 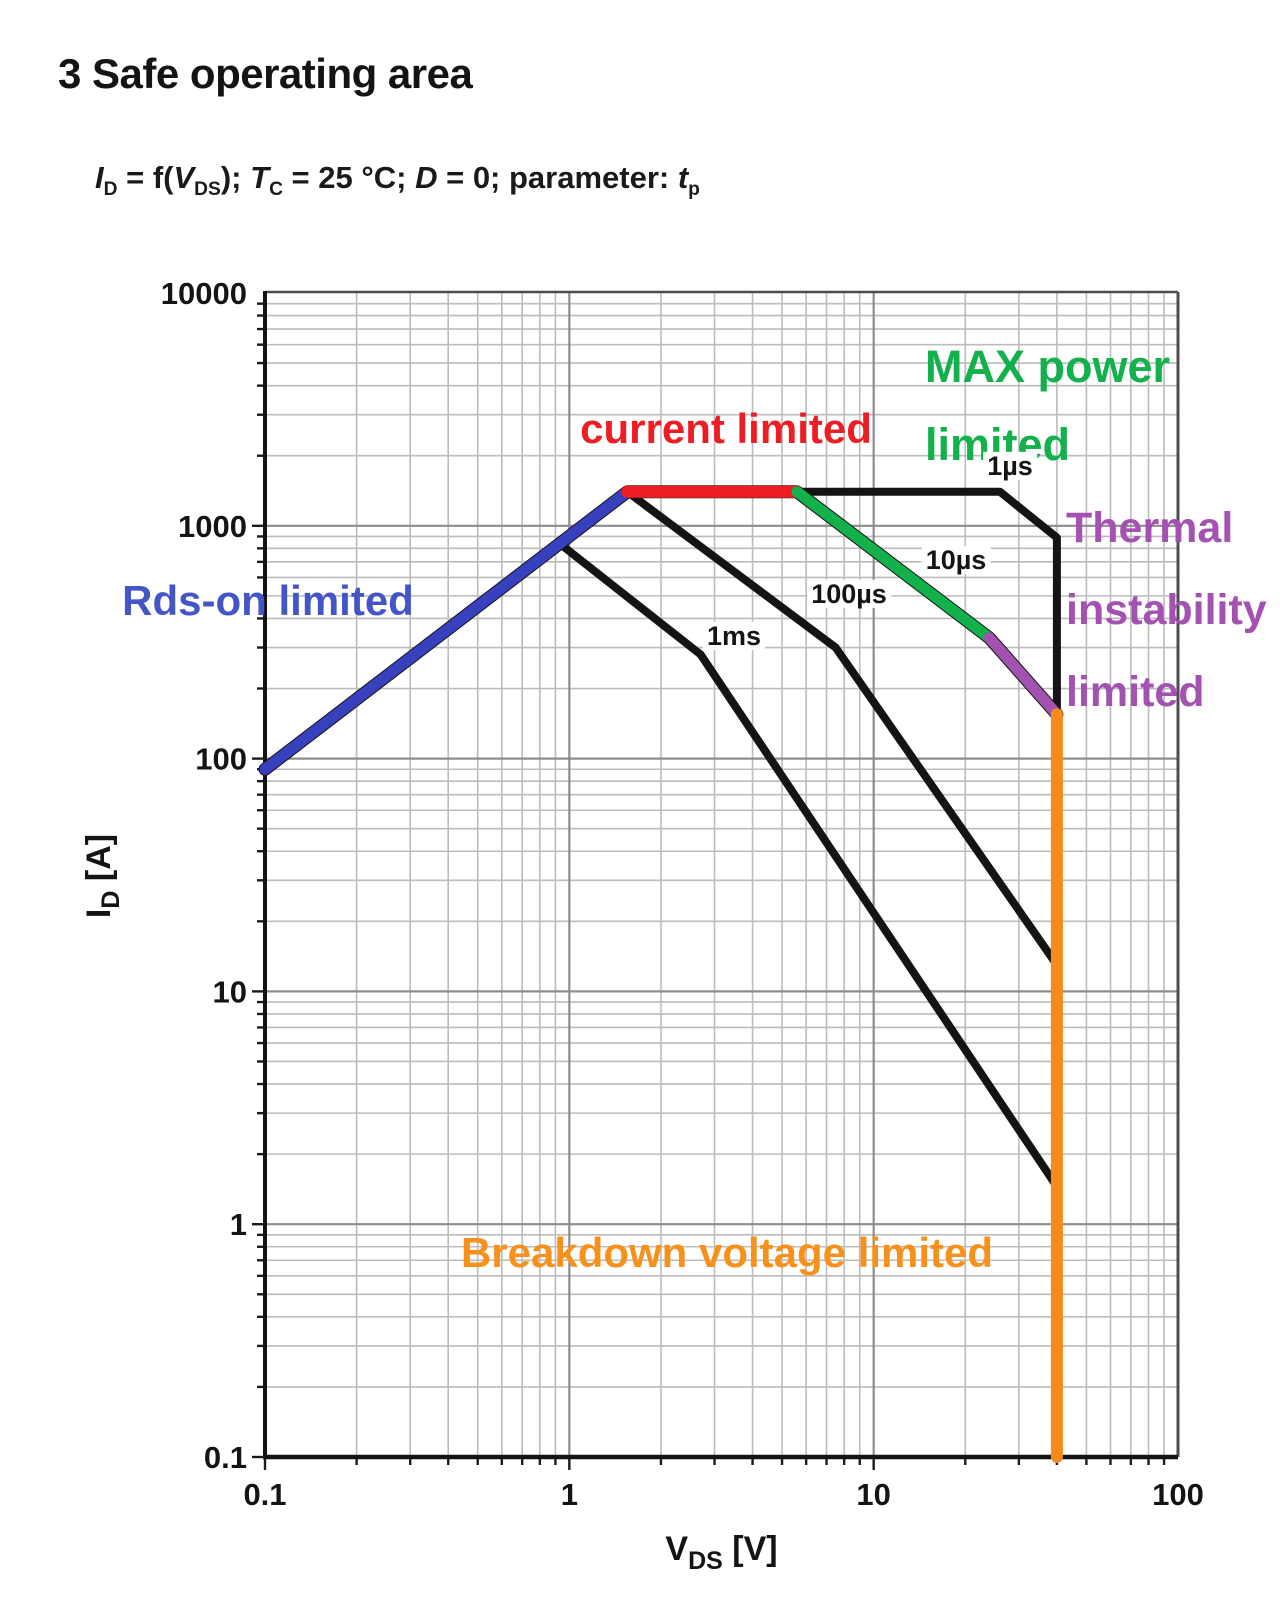 I want to click on series-pulse-1us, so click(x=927, y=603).